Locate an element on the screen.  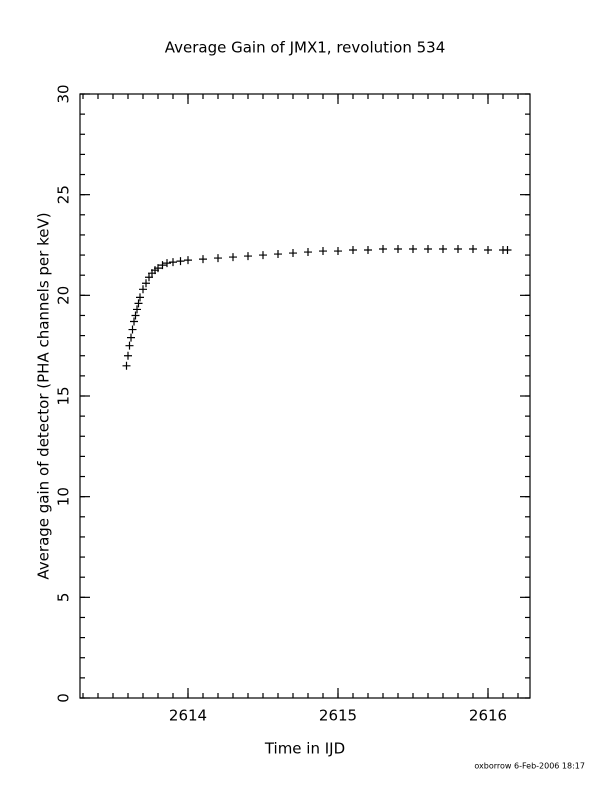
y-tick-label: 30 is located at coordinates (64, 93).